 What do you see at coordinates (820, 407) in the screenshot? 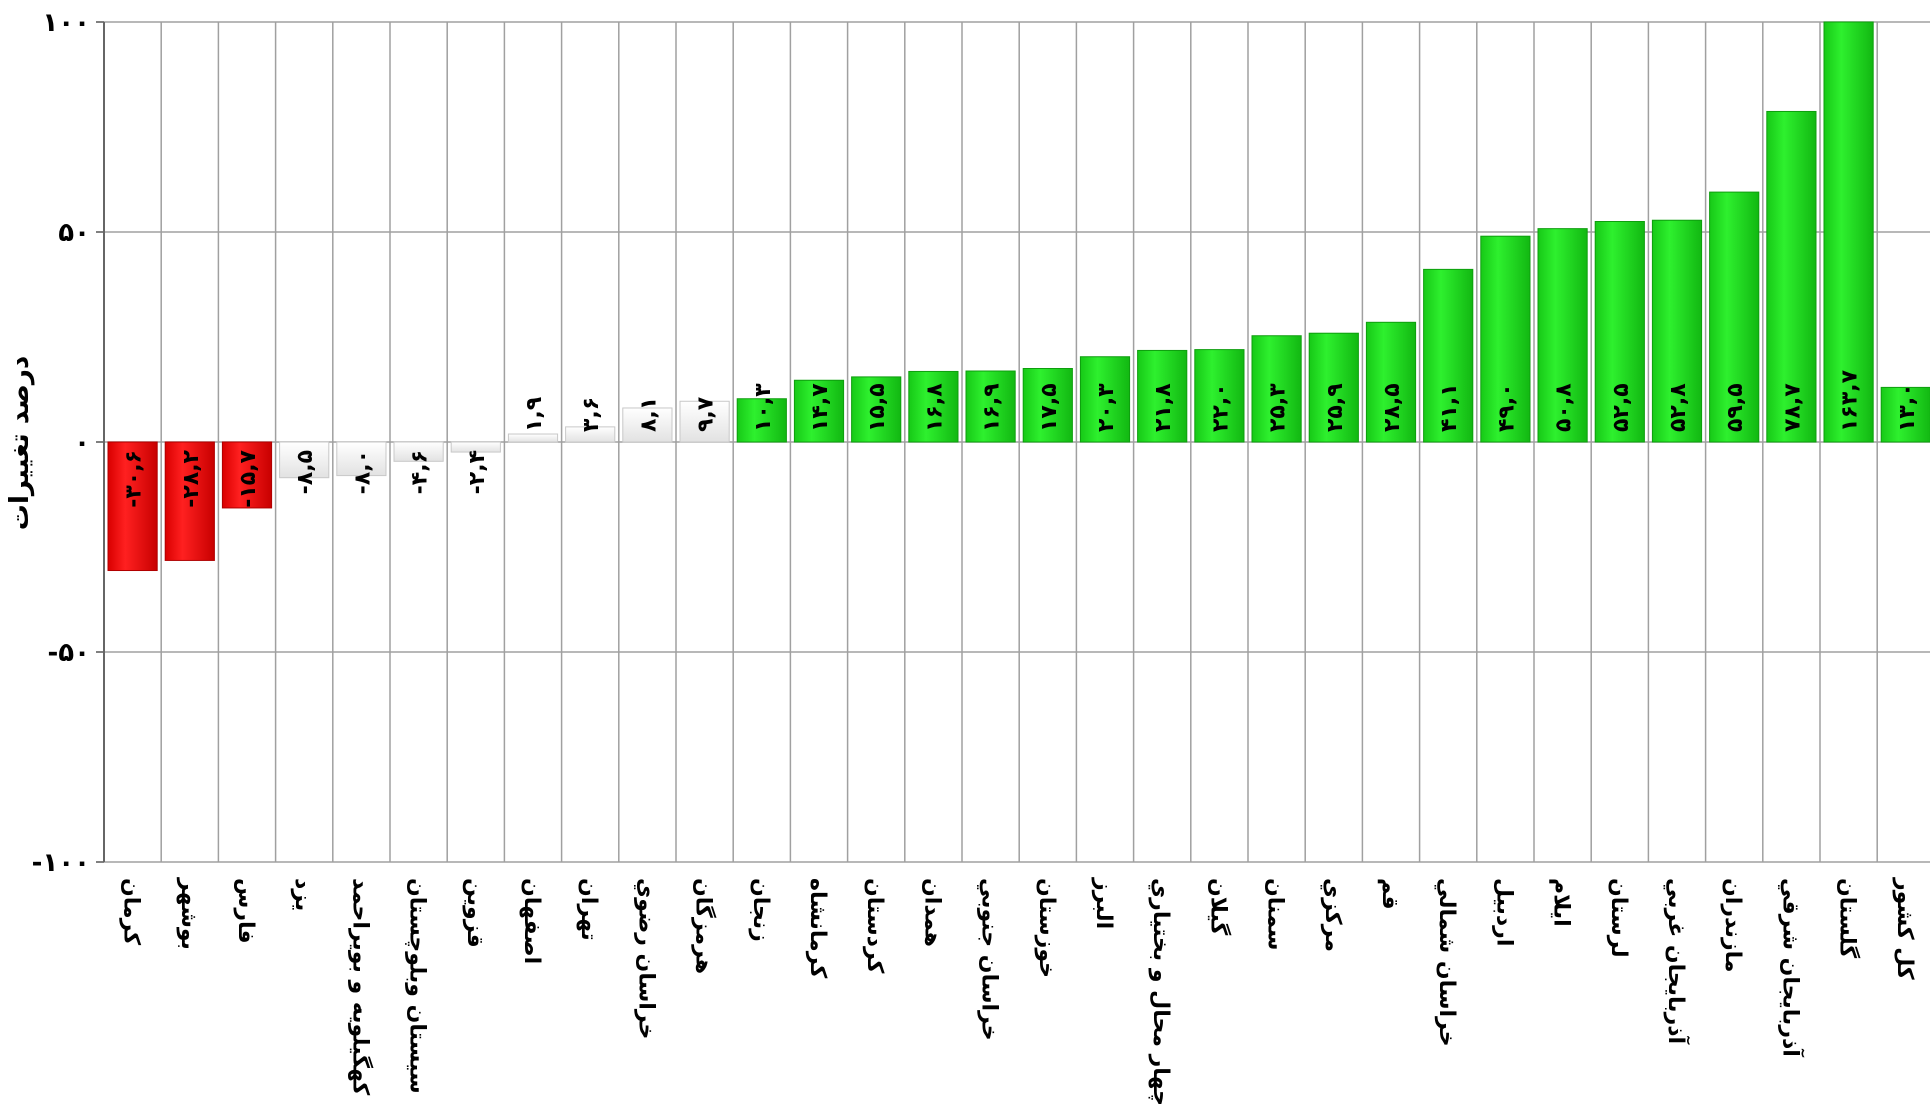
I see `bar-value-label: ۱۴,۷` at bounding box center [820, 407].